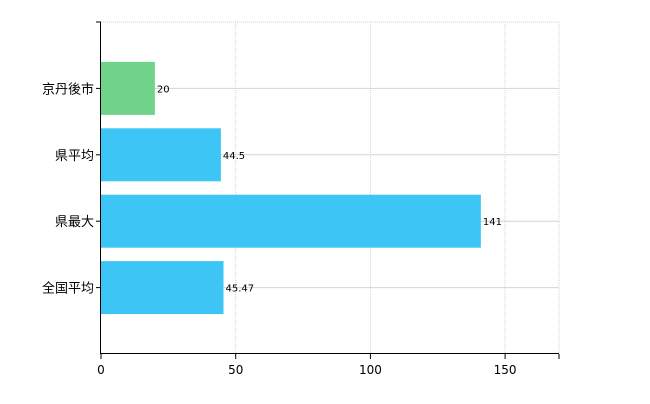  What do you see at coordinates (492, 222) in the screenshot?
I see `data-label: 141` at bounding box center [492, 222].